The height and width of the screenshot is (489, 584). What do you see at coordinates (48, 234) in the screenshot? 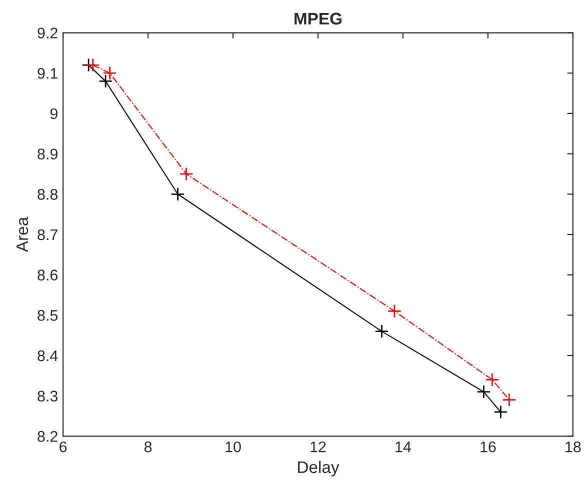
I see `y-tick-label: 8.7` at bounding box center [48, 234].